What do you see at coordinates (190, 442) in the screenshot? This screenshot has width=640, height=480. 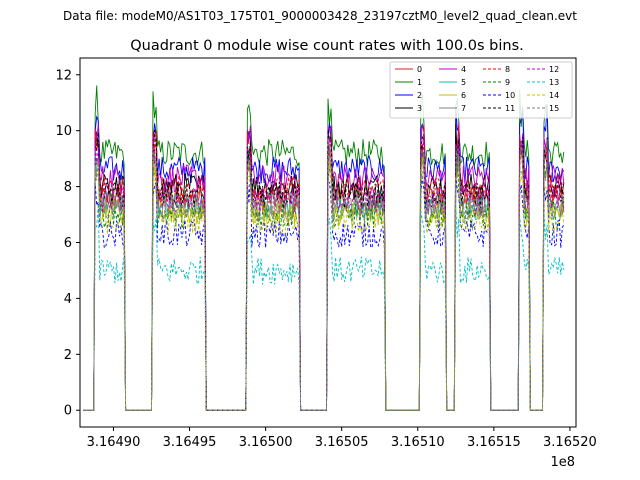 I see `x-tick-label: 3.16495` at bounding box center [190, 442].